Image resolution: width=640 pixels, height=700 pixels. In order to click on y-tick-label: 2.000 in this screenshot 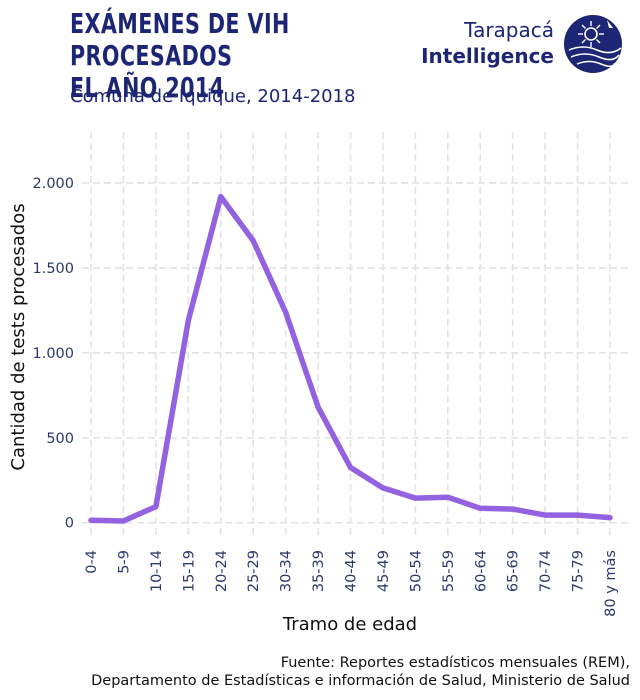, I will do `click(53, 184)`.